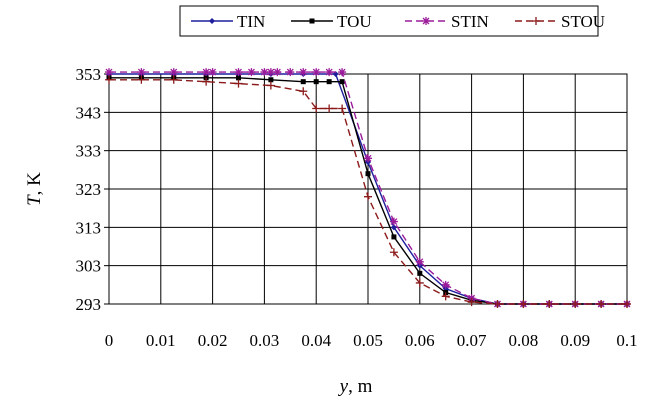  I want to click on x-tick-label: 0.09, so click(575, 340).